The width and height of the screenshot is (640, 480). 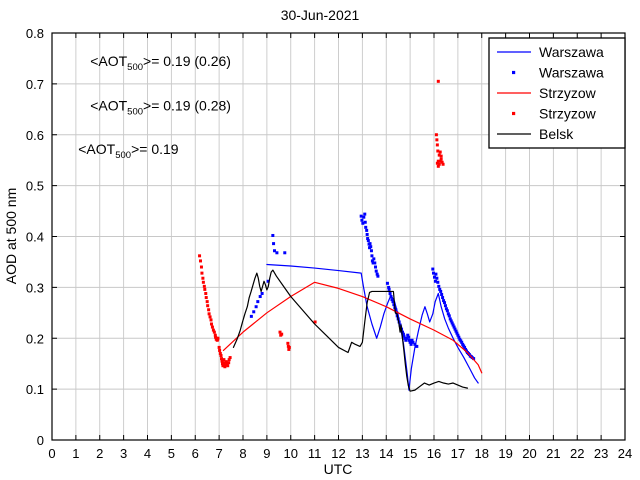 I want to click on legend-item-strzyzow-dot: Strzyzow, so click(x=554, y=114).